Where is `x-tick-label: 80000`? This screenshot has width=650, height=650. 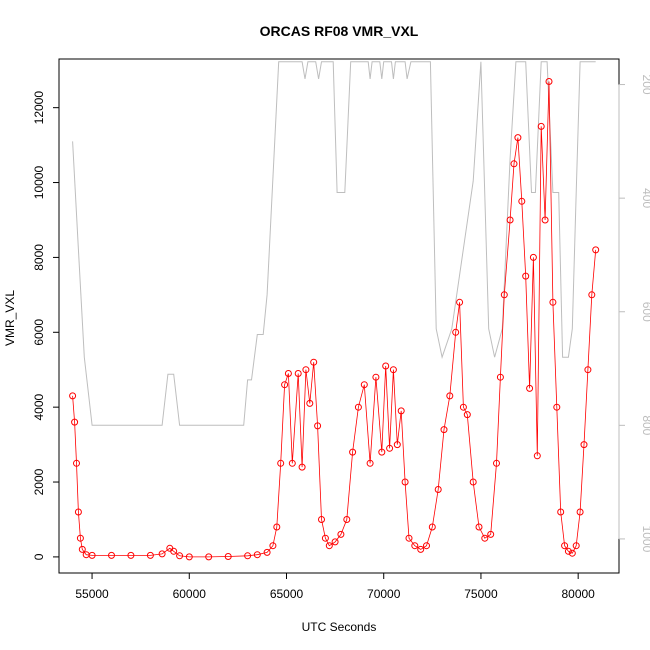 x-tick-label: 80000 is located at coordinates (578, 594).